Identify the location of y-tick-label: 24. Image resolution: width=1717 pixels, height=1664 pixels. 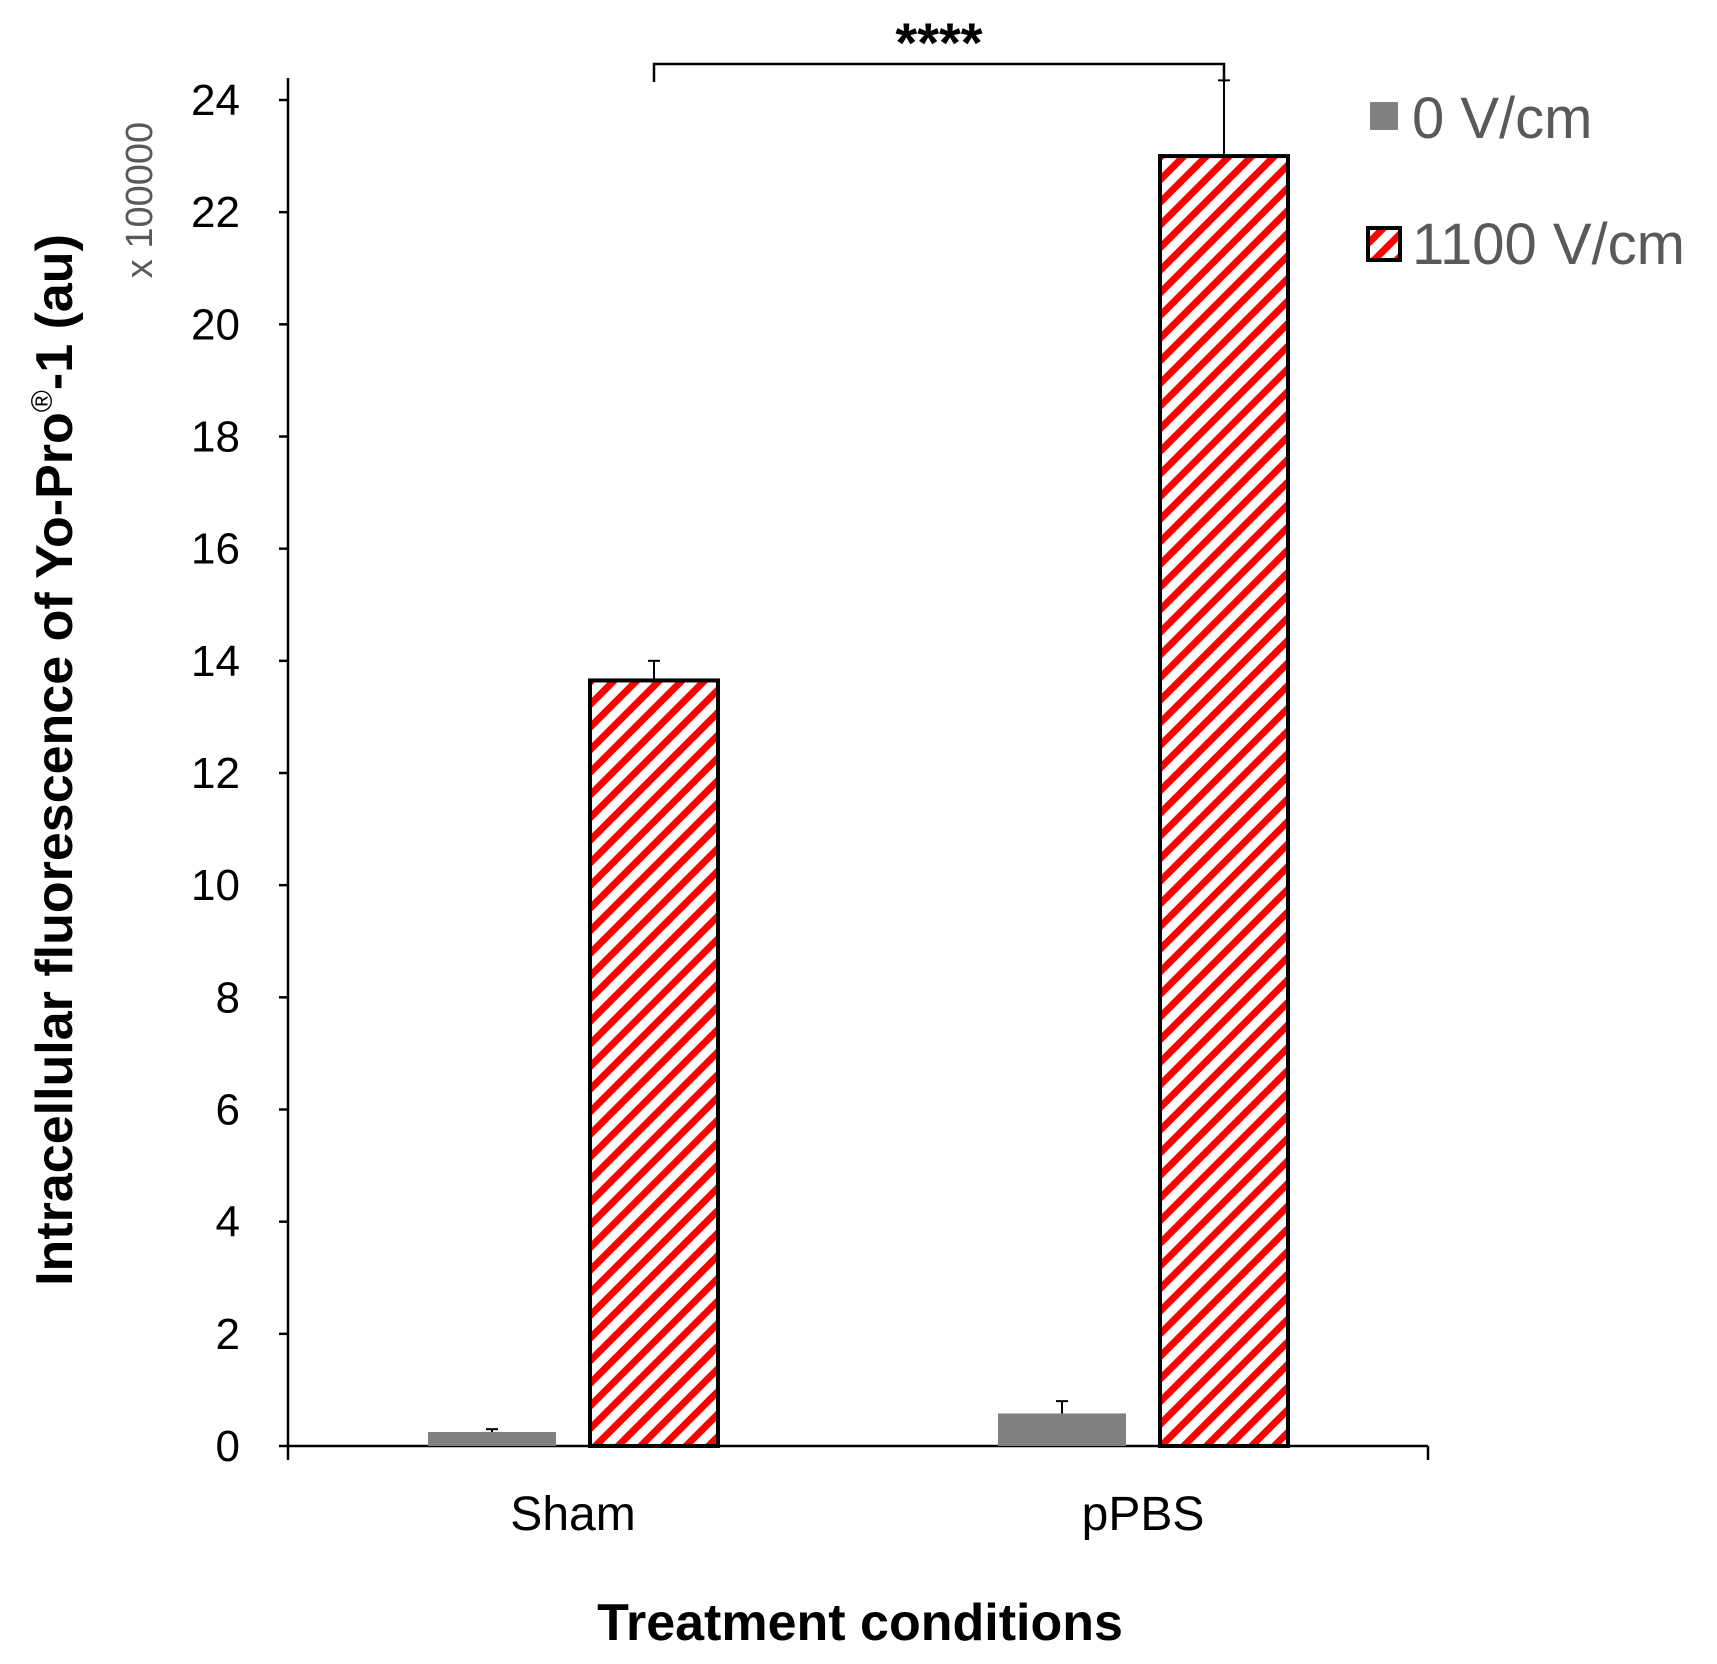
(215, 100).